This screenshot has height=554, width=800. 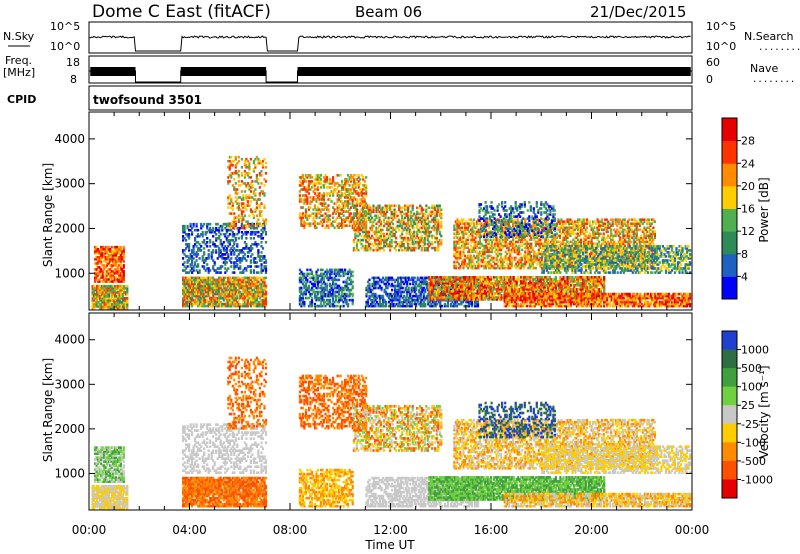 What do you see at coordinates (65, 46) in the screenshot?
I see `noise-left-bottom-tick: 10^0` at bounding box center [65, 46].